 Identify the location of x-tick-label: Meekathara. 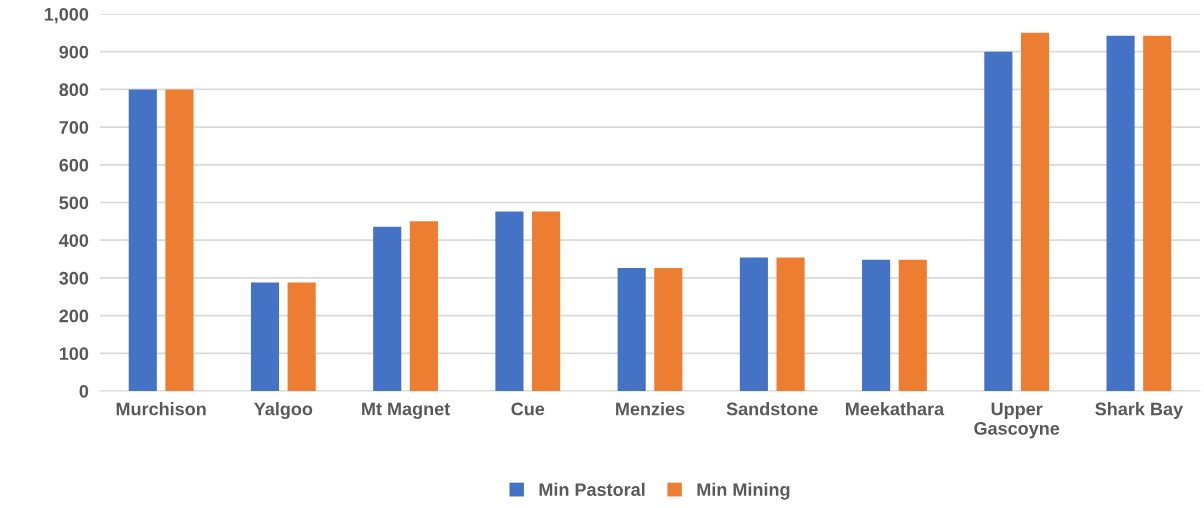
(895, 409).